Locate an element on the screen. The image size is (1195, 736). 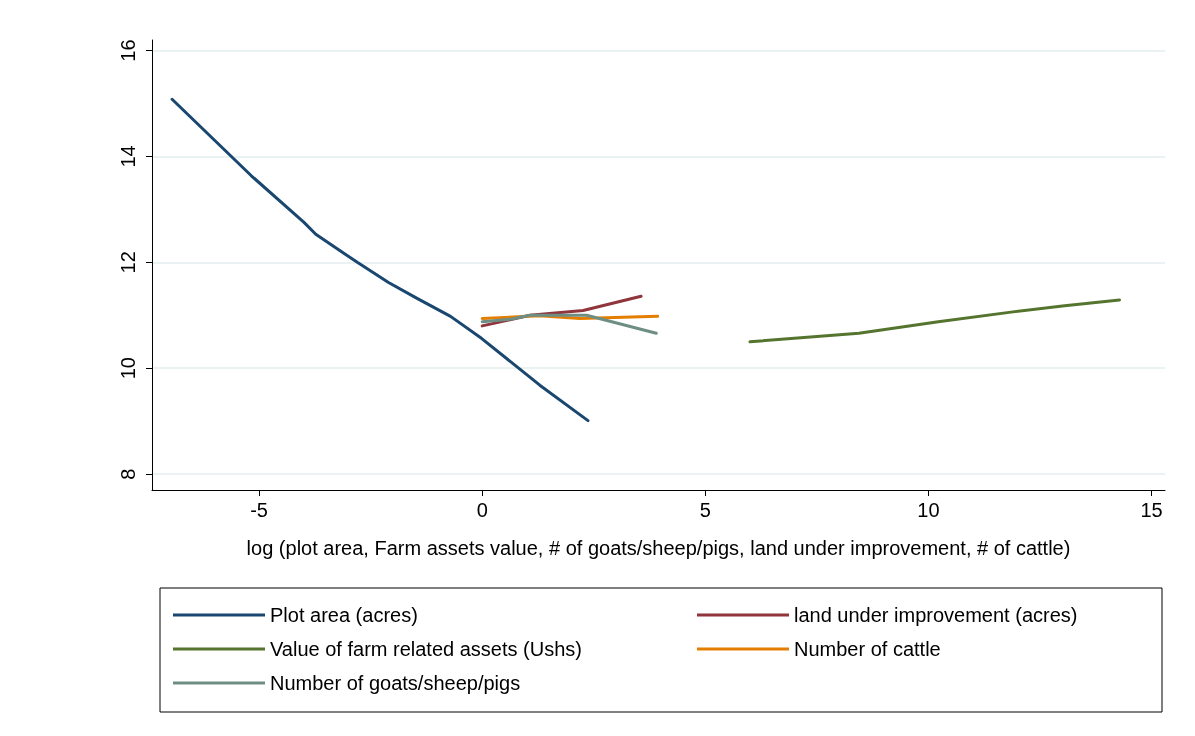
legend-label: Value of farm related assets (Ushs) is located at coordinates (426, 649).